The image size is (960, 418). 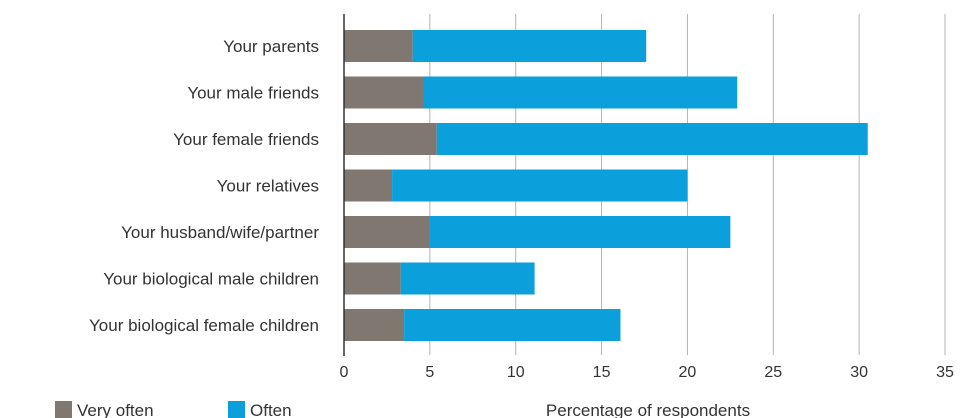 I want to click on category-label-your-husband-wife-partner: Your husband/wife/partner, so click(x=220, y=232).